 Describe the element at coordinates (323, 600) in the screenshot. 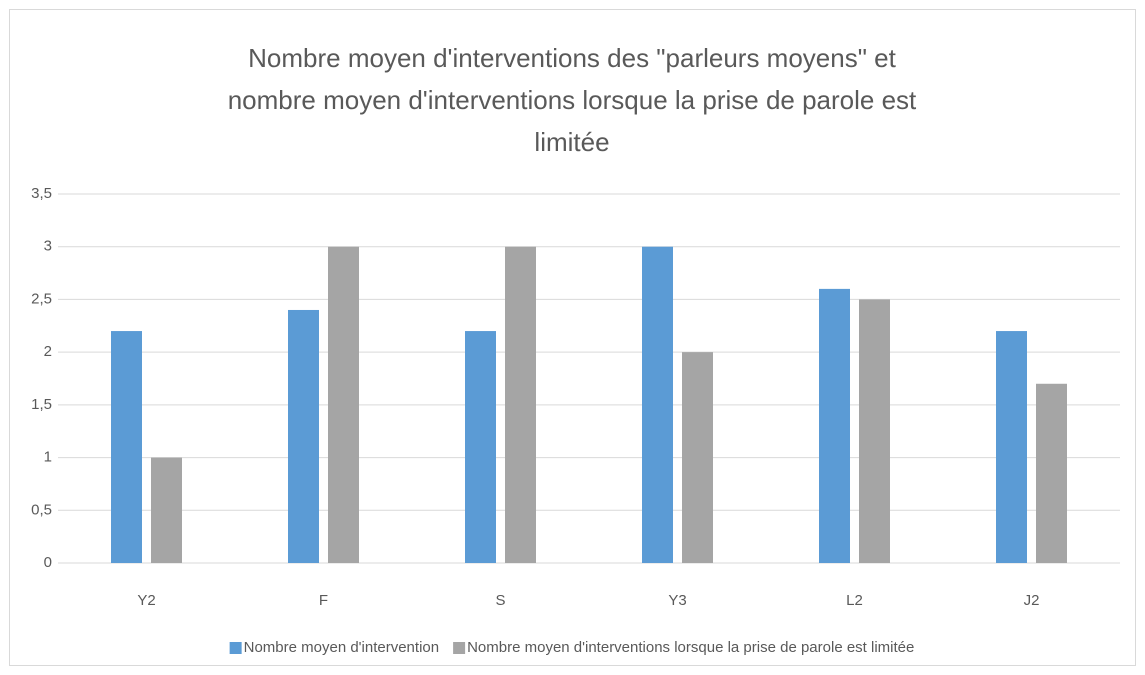

I see `x-tick-label: F` at that location.